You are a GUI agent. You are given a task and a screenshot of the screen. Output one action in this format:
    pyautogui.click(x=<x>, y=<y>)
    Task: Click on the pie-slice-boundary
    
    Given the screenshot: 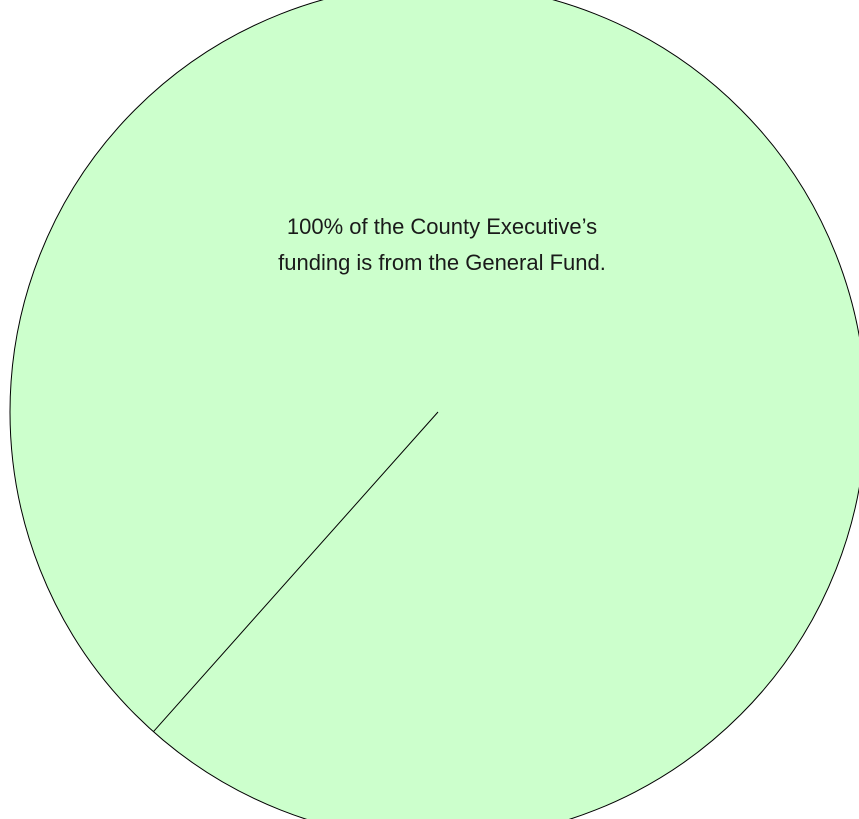 What is the action you would take?
    pyautogui.click(x=296, y=571)
    